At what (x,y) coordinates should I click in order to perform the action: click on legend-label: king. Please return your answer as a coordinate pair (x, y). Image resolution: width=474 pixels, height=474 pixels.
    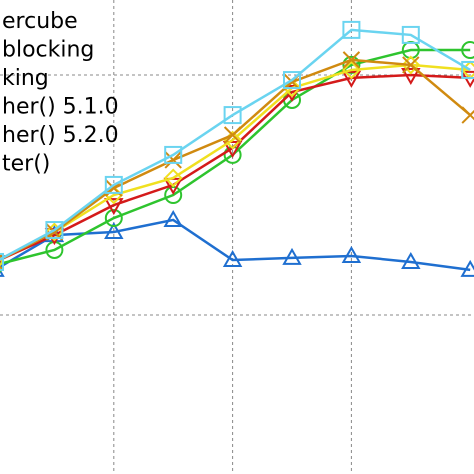
    Looking at the image, I should click on (25, 78).